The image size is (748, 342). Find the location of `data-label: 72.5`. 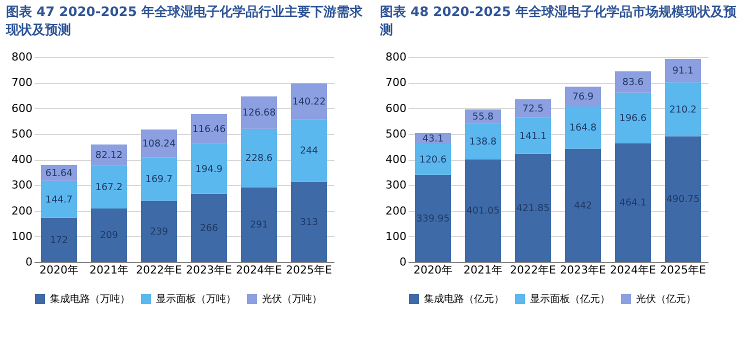

data-label: 72.5 is located at coordinates (533, 108).